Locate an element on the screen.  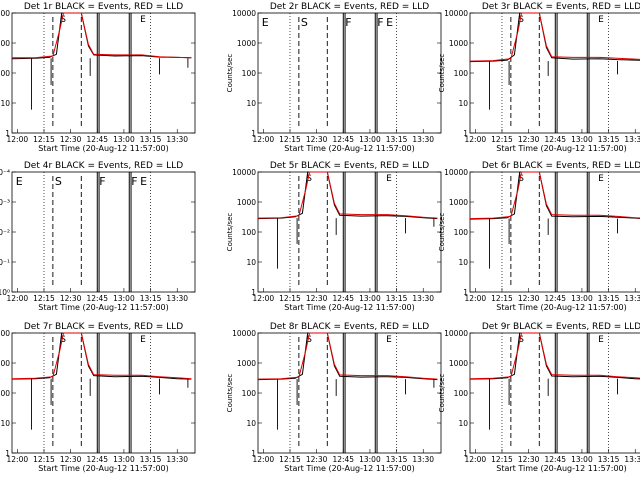
panel-title: Det 3r BLACK = Events, RED = LLD is located at coordinates (561, 7).